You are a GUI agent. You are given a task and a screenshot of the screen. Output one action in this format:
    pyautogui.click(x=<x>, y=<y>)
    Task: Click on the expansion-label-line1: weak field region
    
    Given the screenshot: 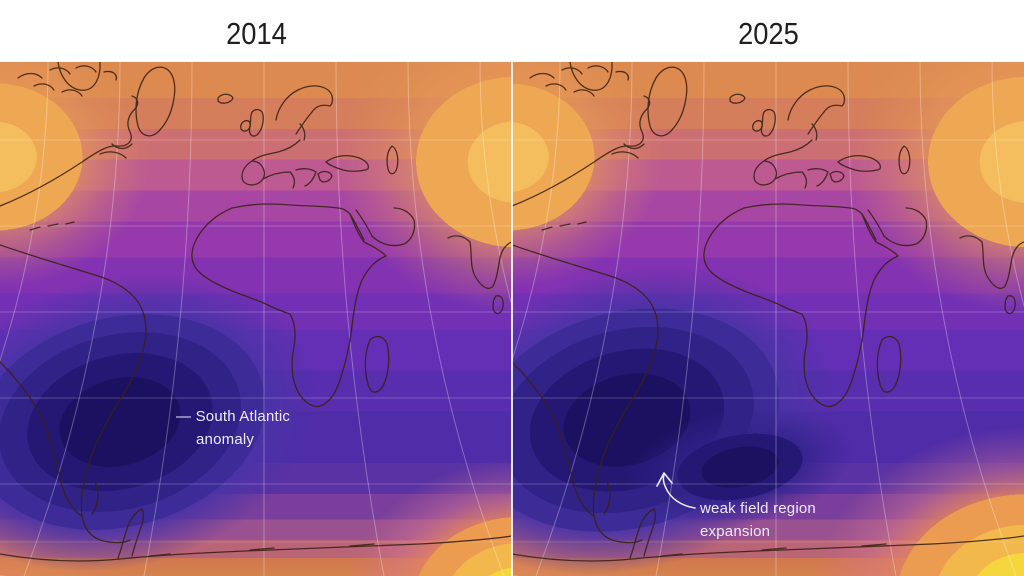 What is the action you would take?
    pyautogui.click(x=757, y=508)
    